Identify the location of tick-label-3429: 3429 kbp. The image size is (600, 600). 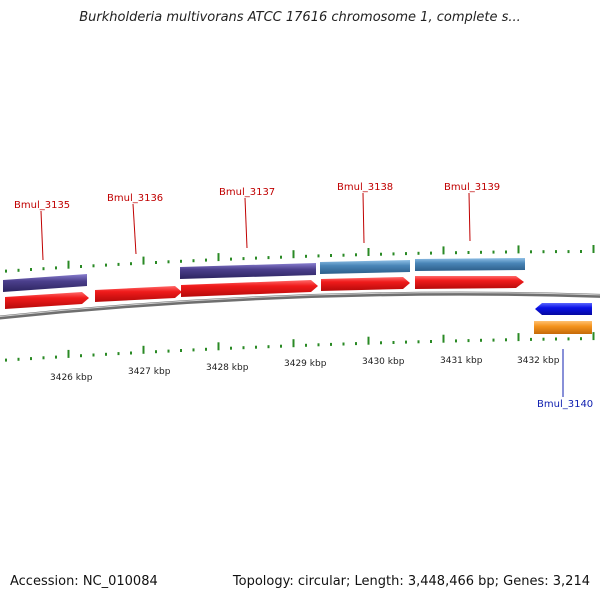
(305, 364).